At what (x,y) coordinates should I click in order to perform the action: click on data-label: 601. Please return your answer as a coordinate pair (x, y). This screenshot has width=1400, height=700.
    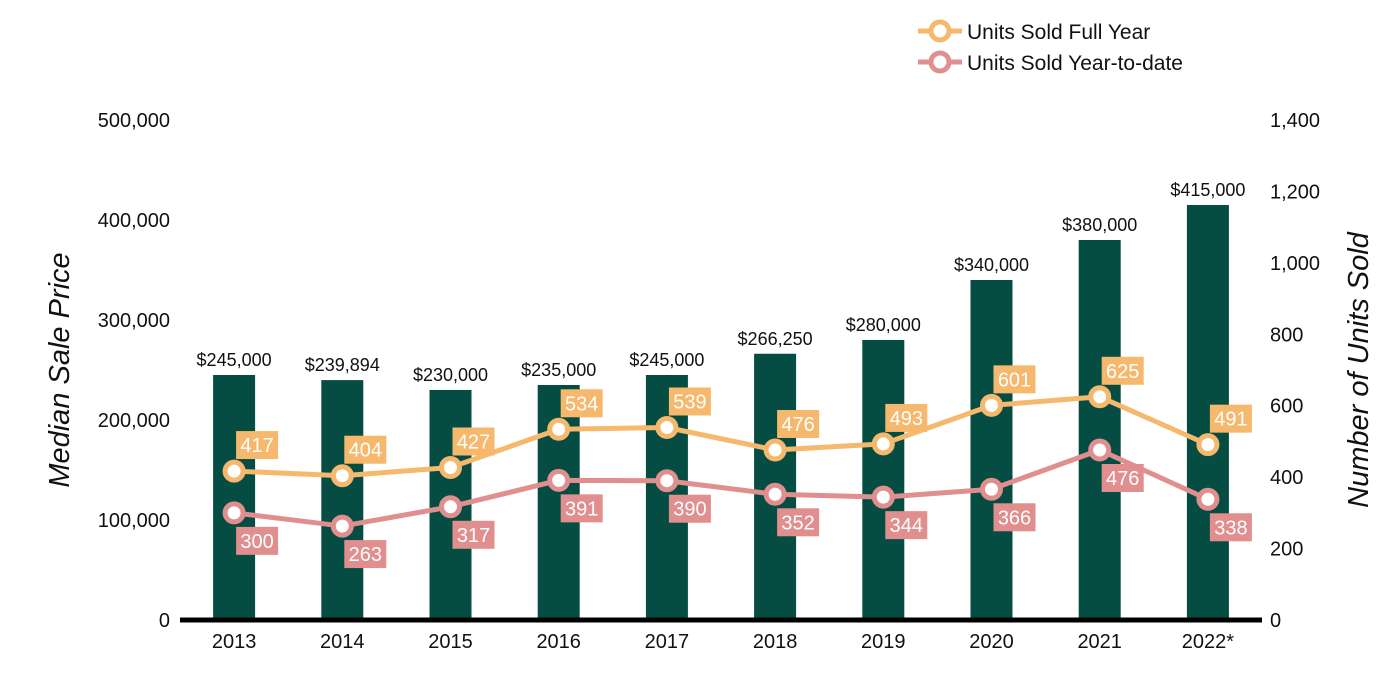
    Looking at the image, I should click on (1014, 380).